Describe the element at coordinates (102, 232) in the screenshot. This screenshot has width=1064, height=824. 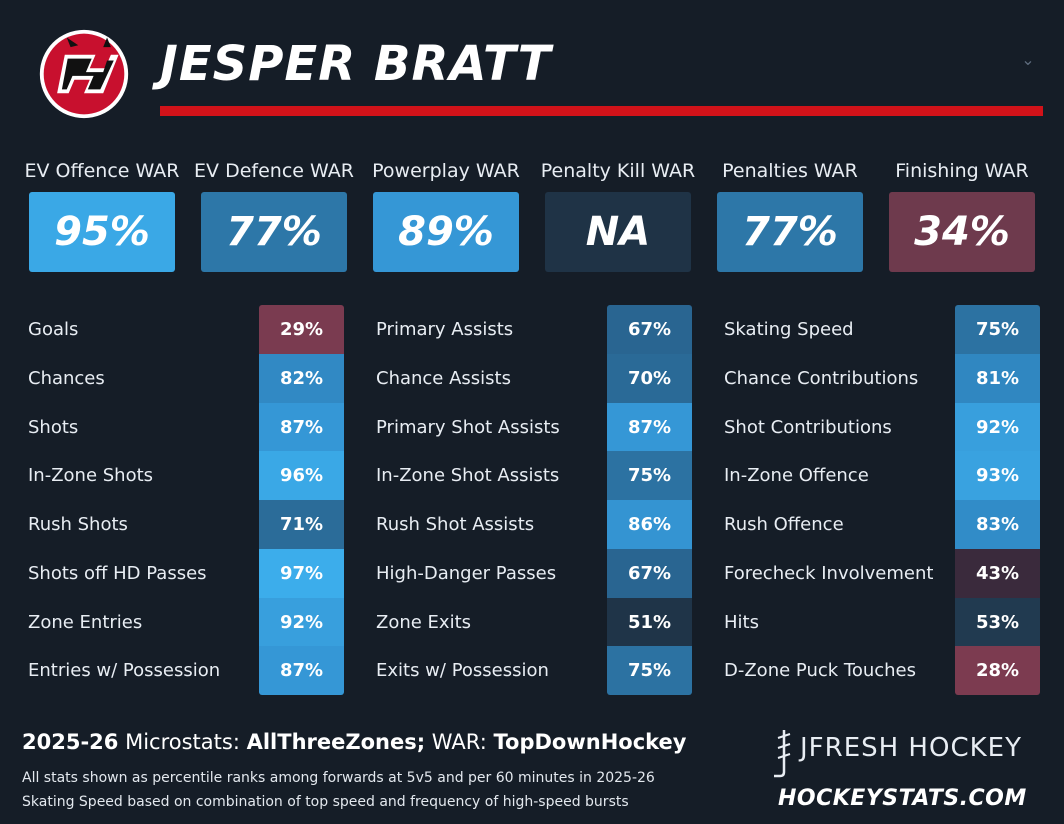
I see `war-value-box: 95%` at that location.